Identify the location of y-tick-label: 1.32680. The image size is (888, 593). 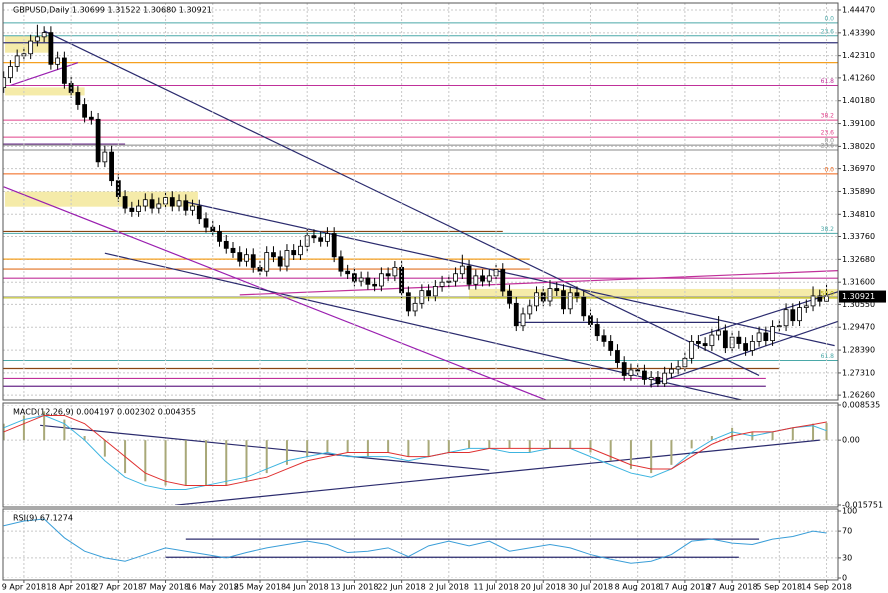
(858, 259).